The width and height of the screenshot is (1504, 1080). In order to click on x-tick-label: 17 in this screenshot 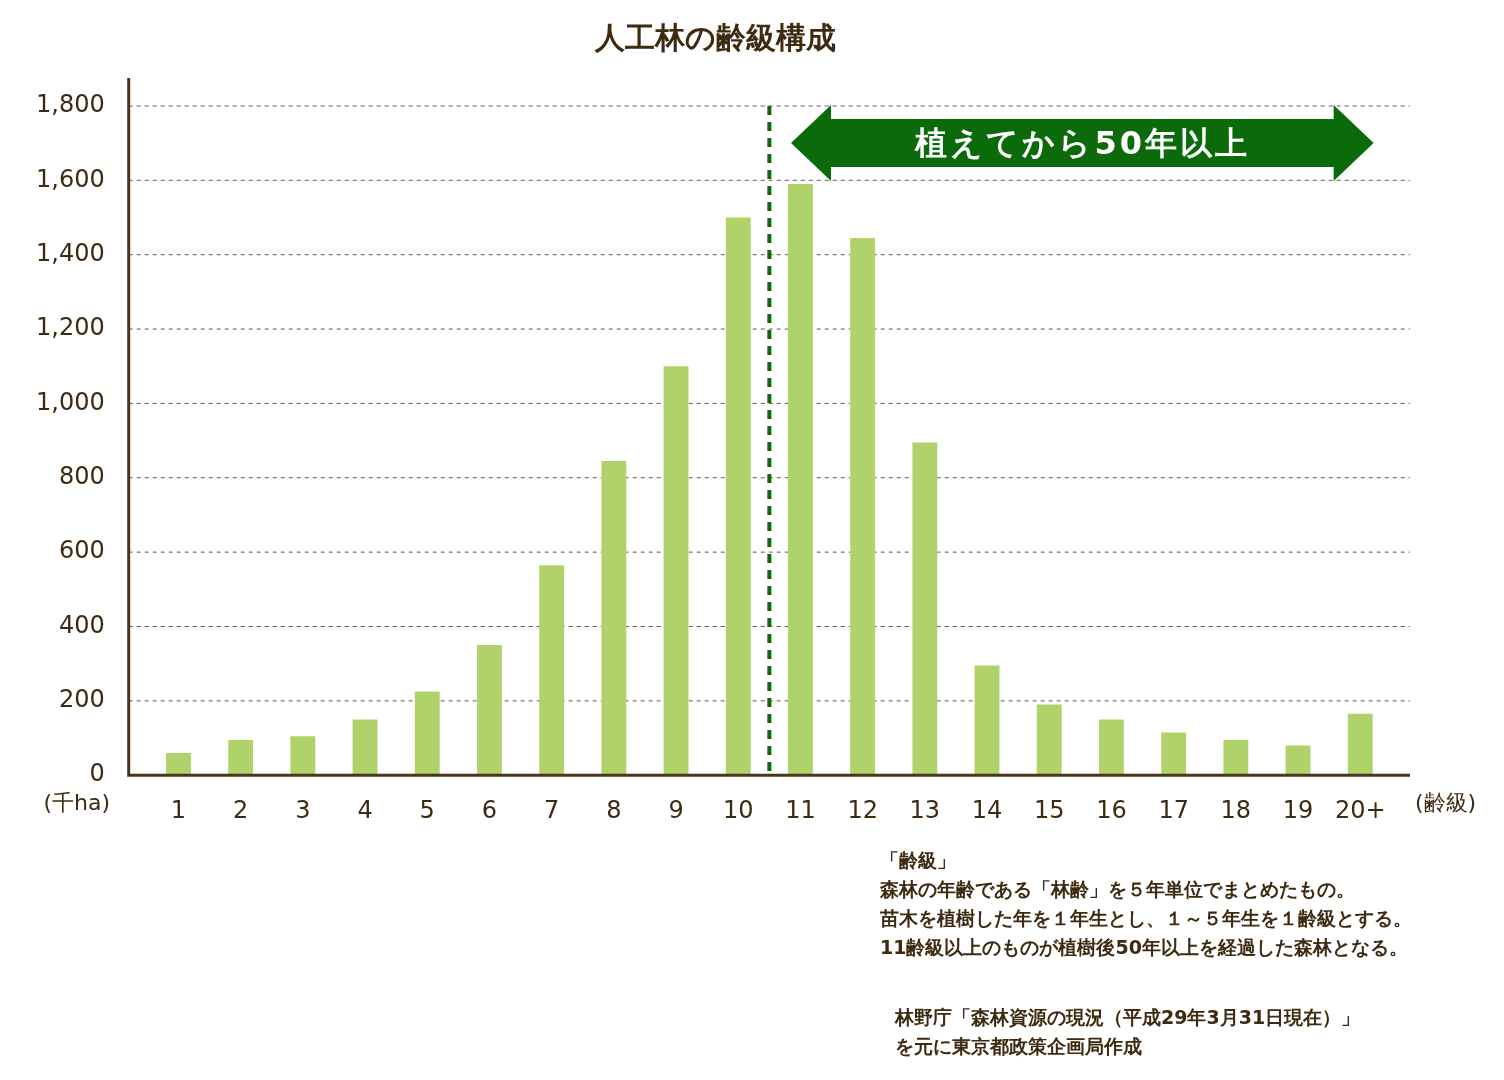, I will do `click(1173, 809)`.